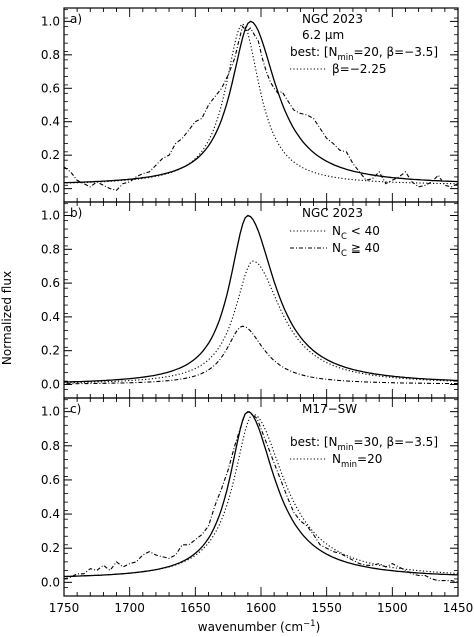 This screenshot has height=637, width=474. I want to click on x-tick-label: 1600, so click(261, 608).